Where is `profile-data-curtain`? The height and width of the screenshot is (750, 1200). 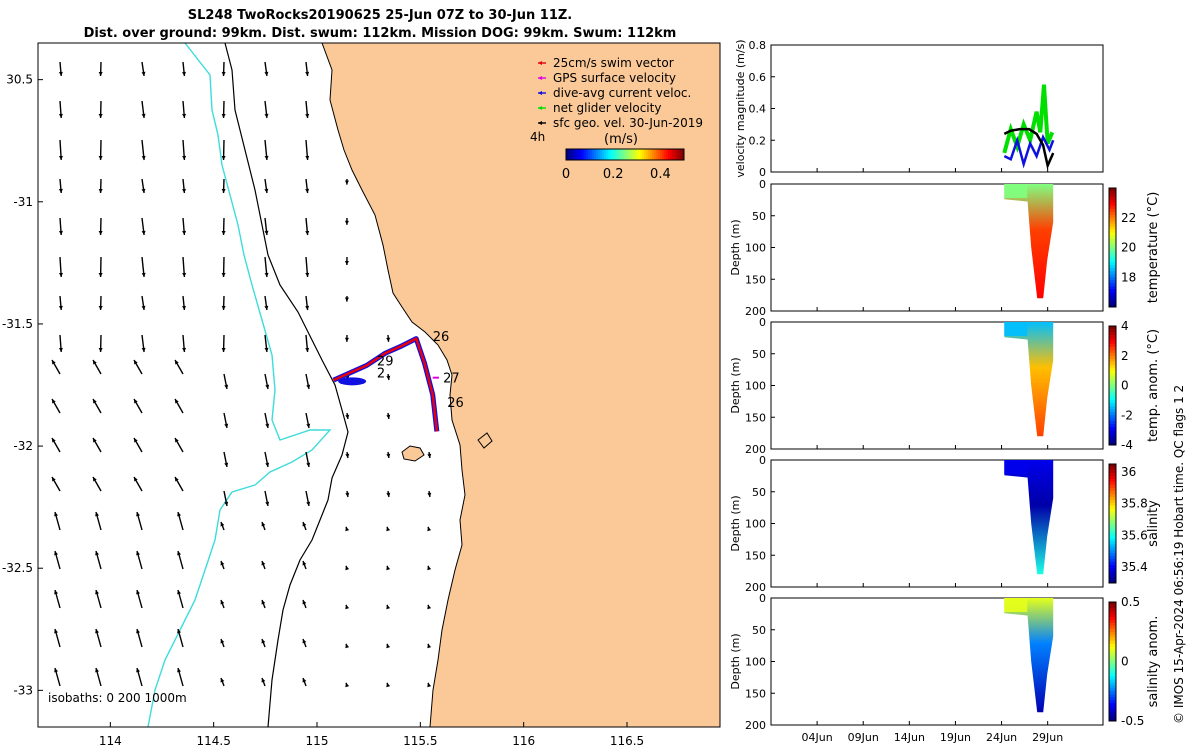 profile-data-curtain is located at coordinates (1029, 379).